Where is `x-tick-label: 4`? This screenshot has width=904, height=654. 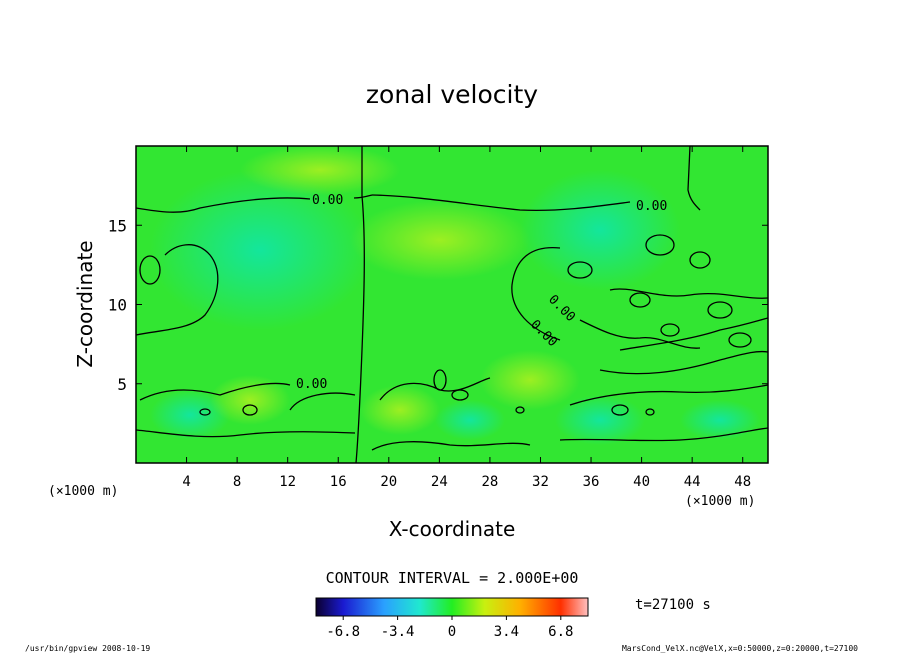
x-tick-label: 4 is located at coordinates (186, 482).